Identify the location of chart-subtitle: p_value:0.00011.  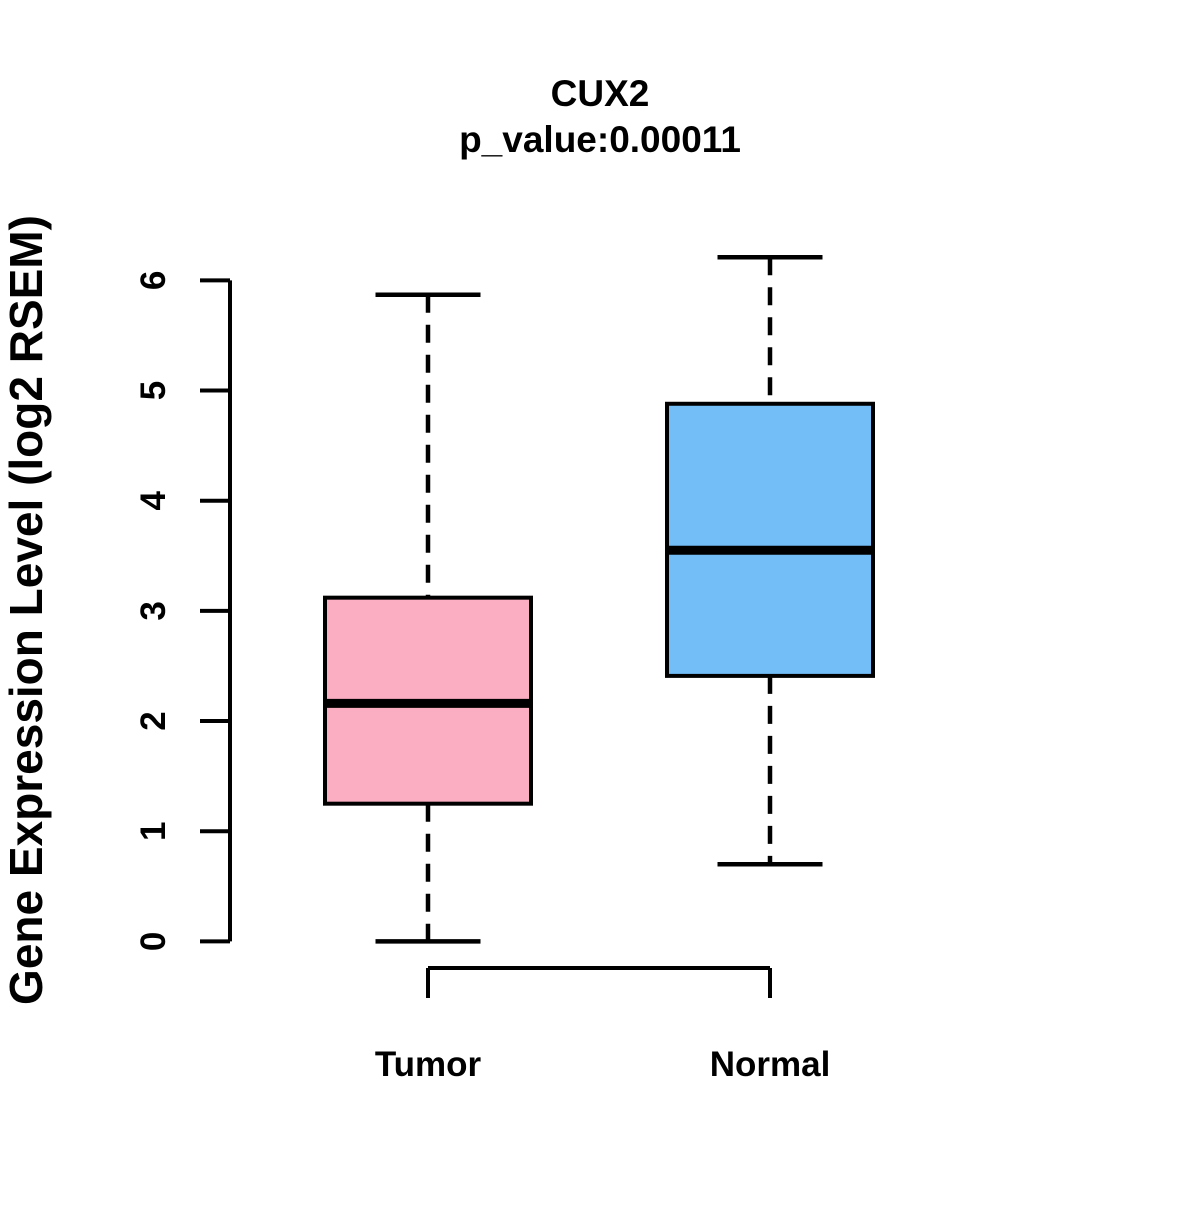
(600, 139).